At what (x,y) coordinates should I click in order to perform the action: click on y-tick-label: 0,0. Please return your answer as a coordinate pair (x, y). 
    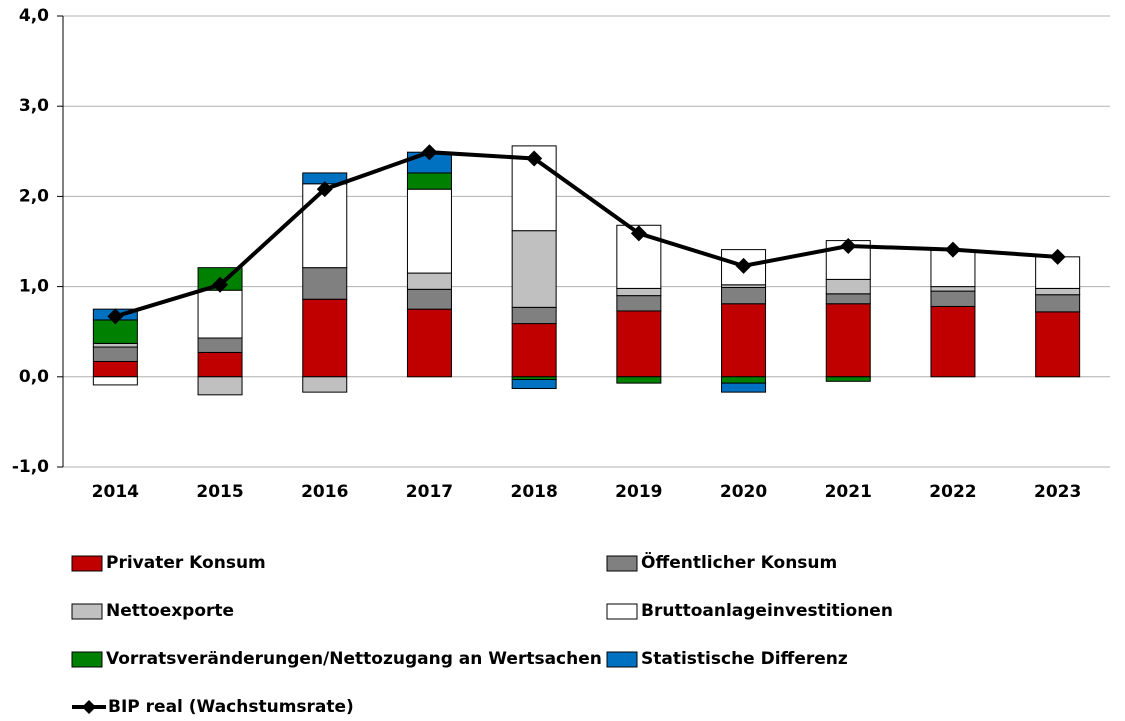
    Looking at the image, I should click on (34, 377).